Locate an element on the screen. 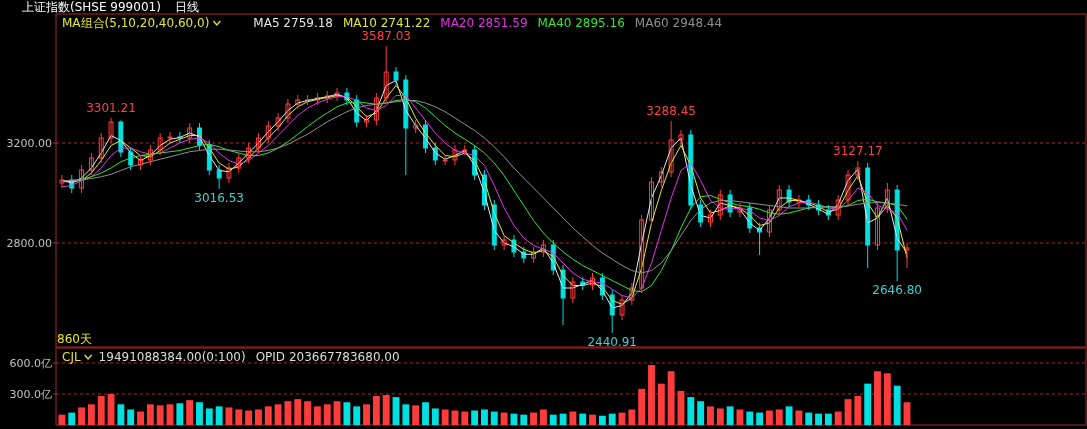 This screenshot has height=429, width=1087. y-tick-label: 600.0亿 is located at coordinates (30, 363).